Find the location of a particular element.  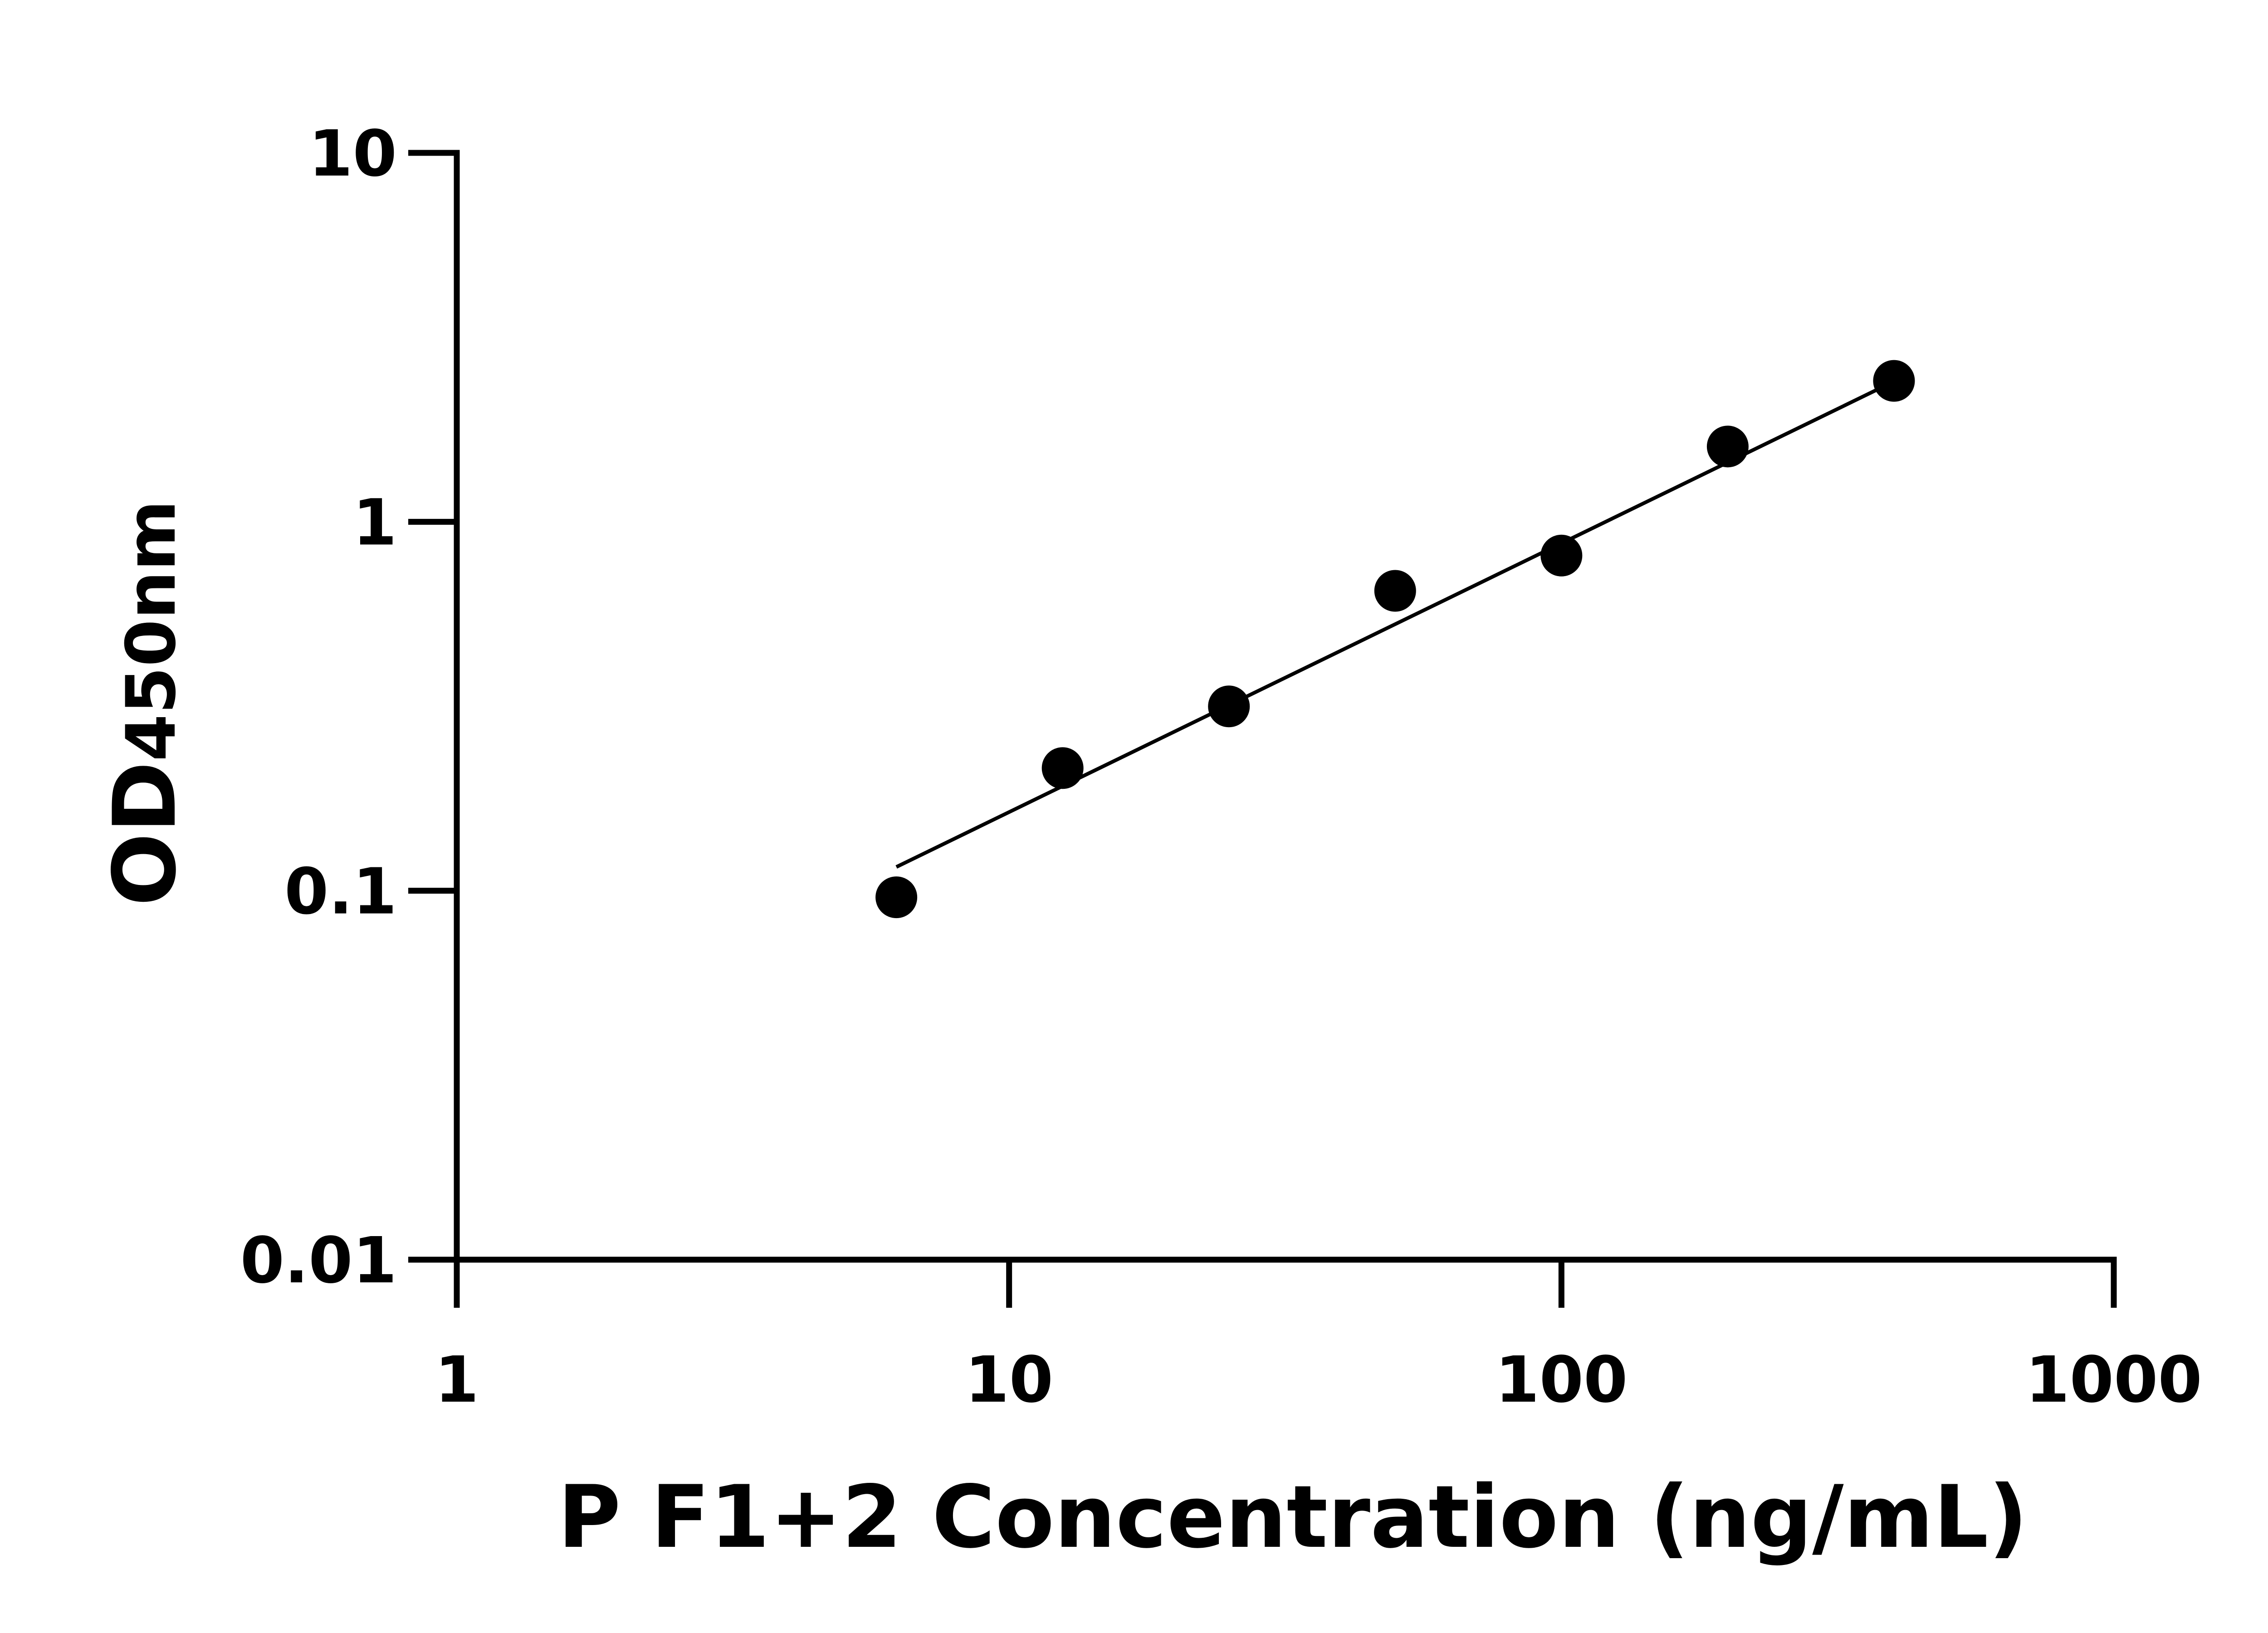

x-tick-label: 1 is located at coordinates (457, 1380).